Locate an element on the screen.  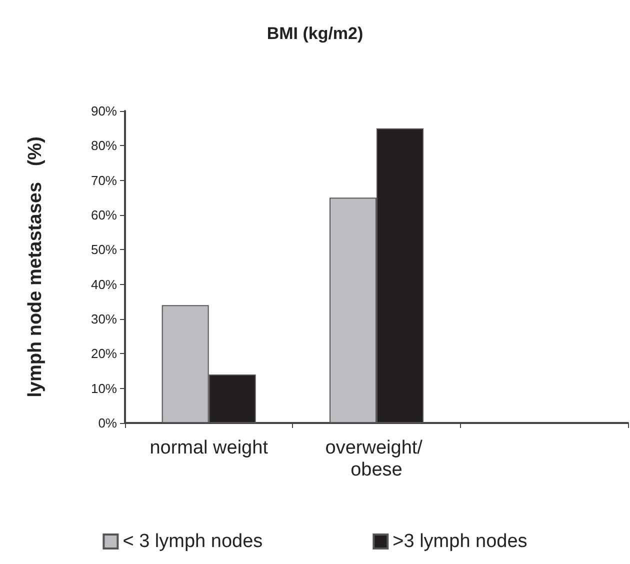
legend-label: >3 lymph nodes is located at coordinates (460, 541).